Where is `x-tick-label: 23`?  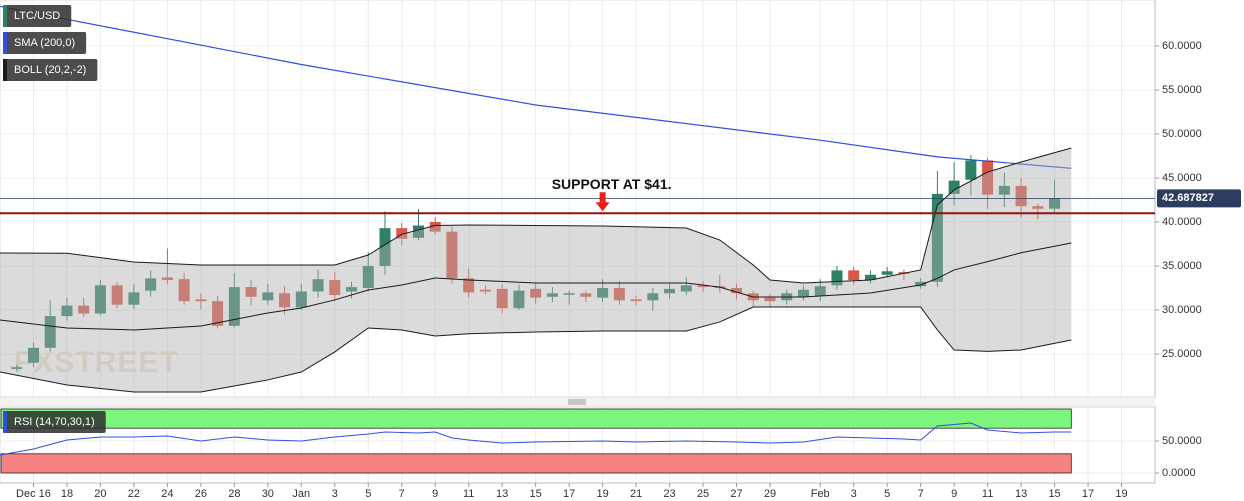
x-tick-label: 23 is located at coordinates (669, 494).